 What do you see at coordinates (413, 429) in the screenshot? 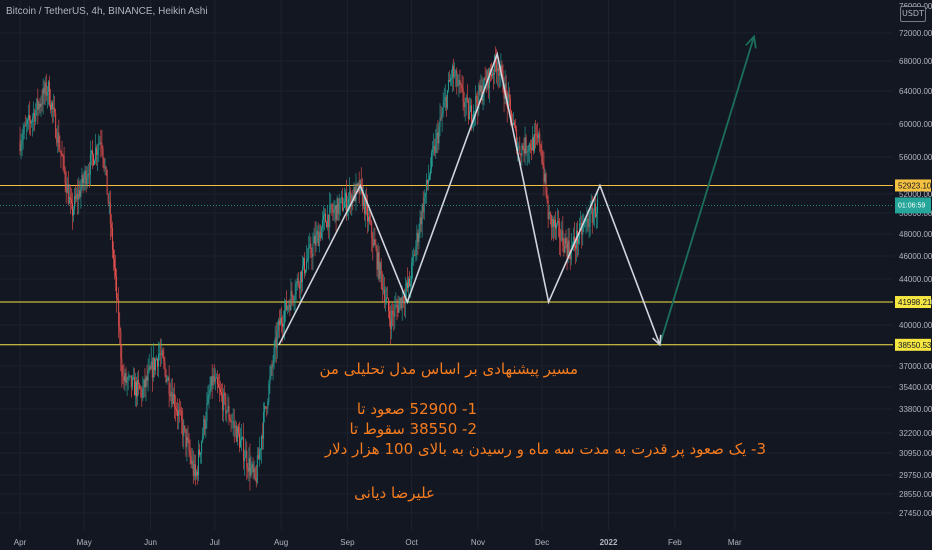
I see `annotation-line-2: 2- 38550 سقوط تا` at bounding box center [413, 429].